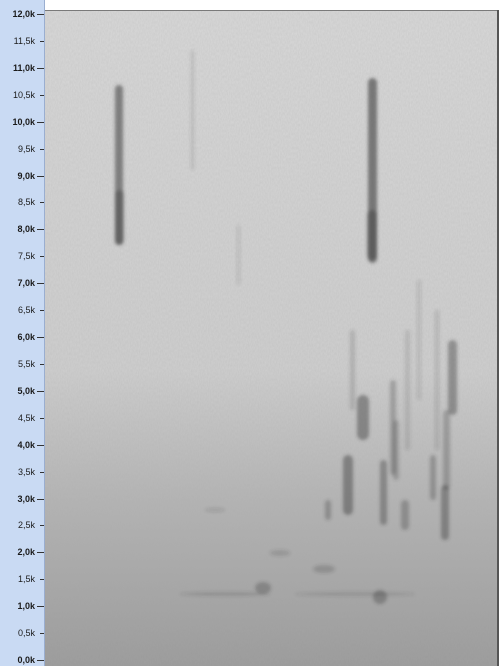 This screenshot has height=666, width=499. I want to click on y-tick-label: 9,0k, so click(26, 175).